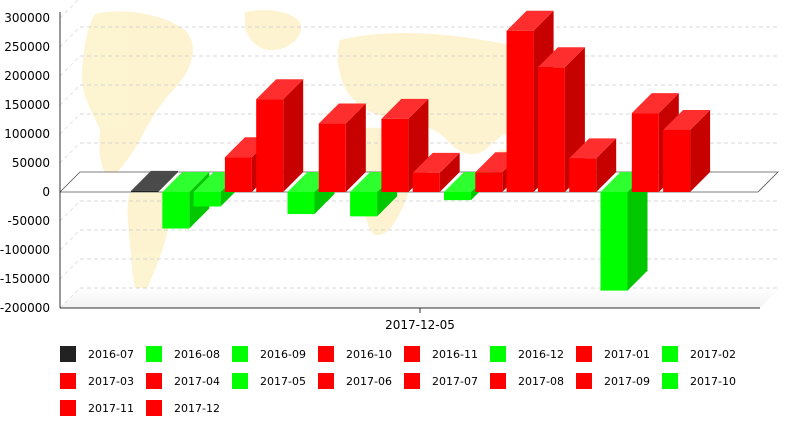 The width and height of the screenshot is (785, 426). I want to click on legend-label: 2017-11, so click(111, 408).